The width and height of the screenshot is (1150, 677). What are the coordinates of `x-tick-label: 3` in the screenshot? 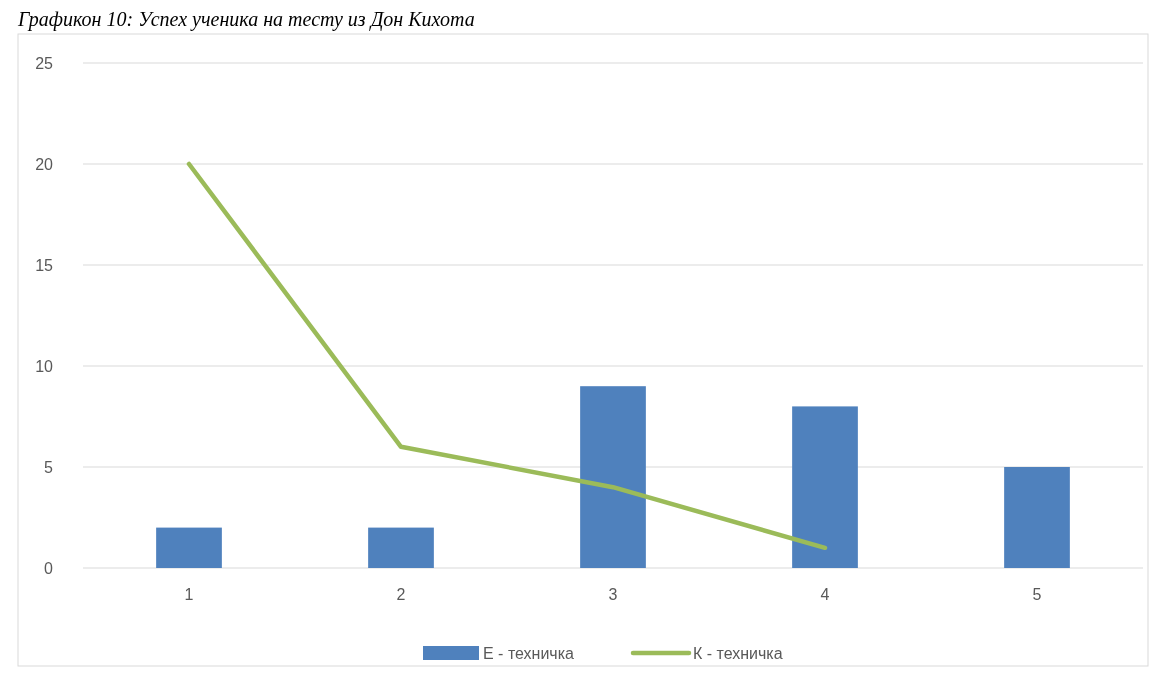 It's located at (613, 594).